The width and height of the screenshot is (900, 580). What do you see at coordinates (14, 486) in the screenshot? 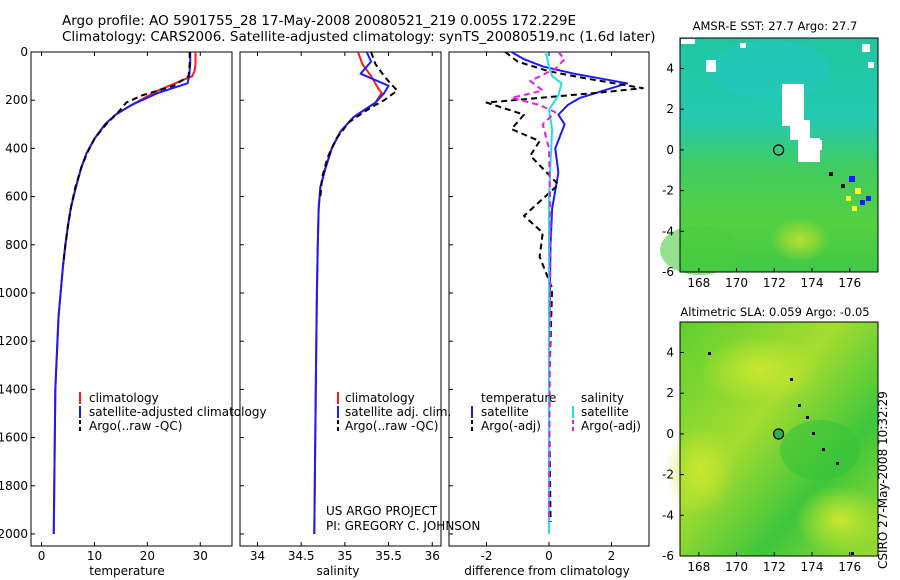
I see `y-tick-label: 1800` at bounding box center [14, 486].